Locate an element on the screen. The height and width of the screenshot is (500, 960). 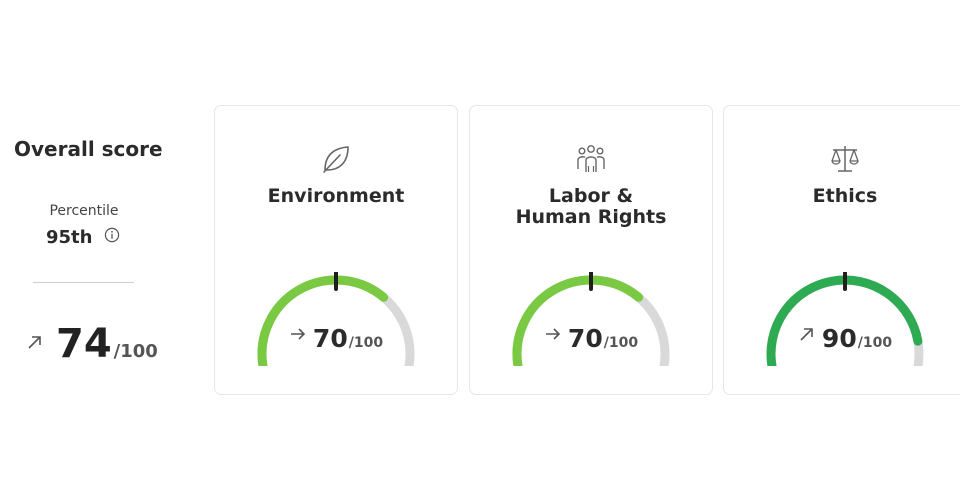
people-group-icon is located at coordinates (591, 159).